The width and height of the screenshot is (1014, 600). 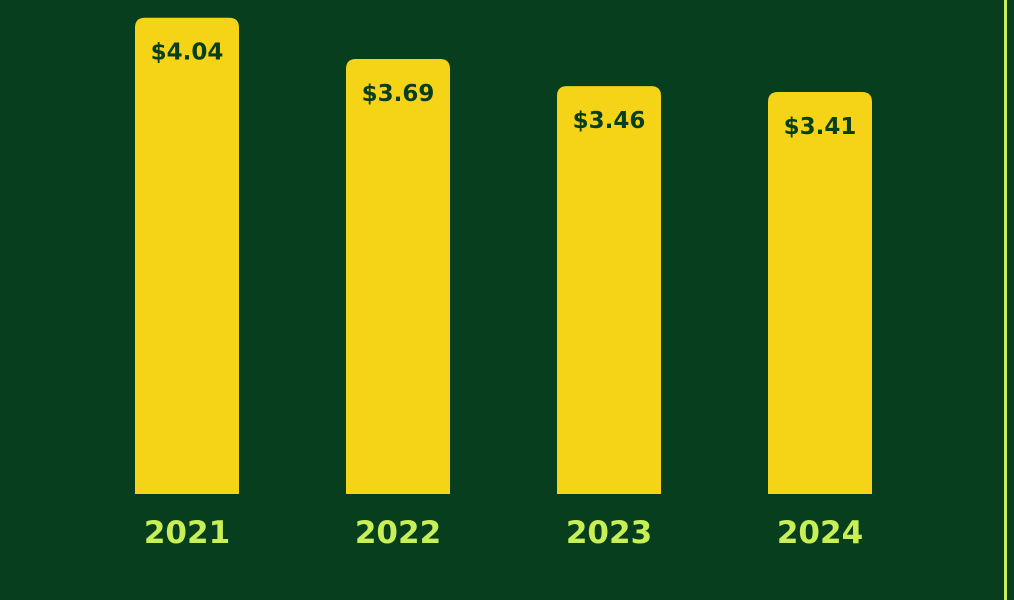 I want to click on x-tick-label-2023: 2023, so click(x=609, y=533).